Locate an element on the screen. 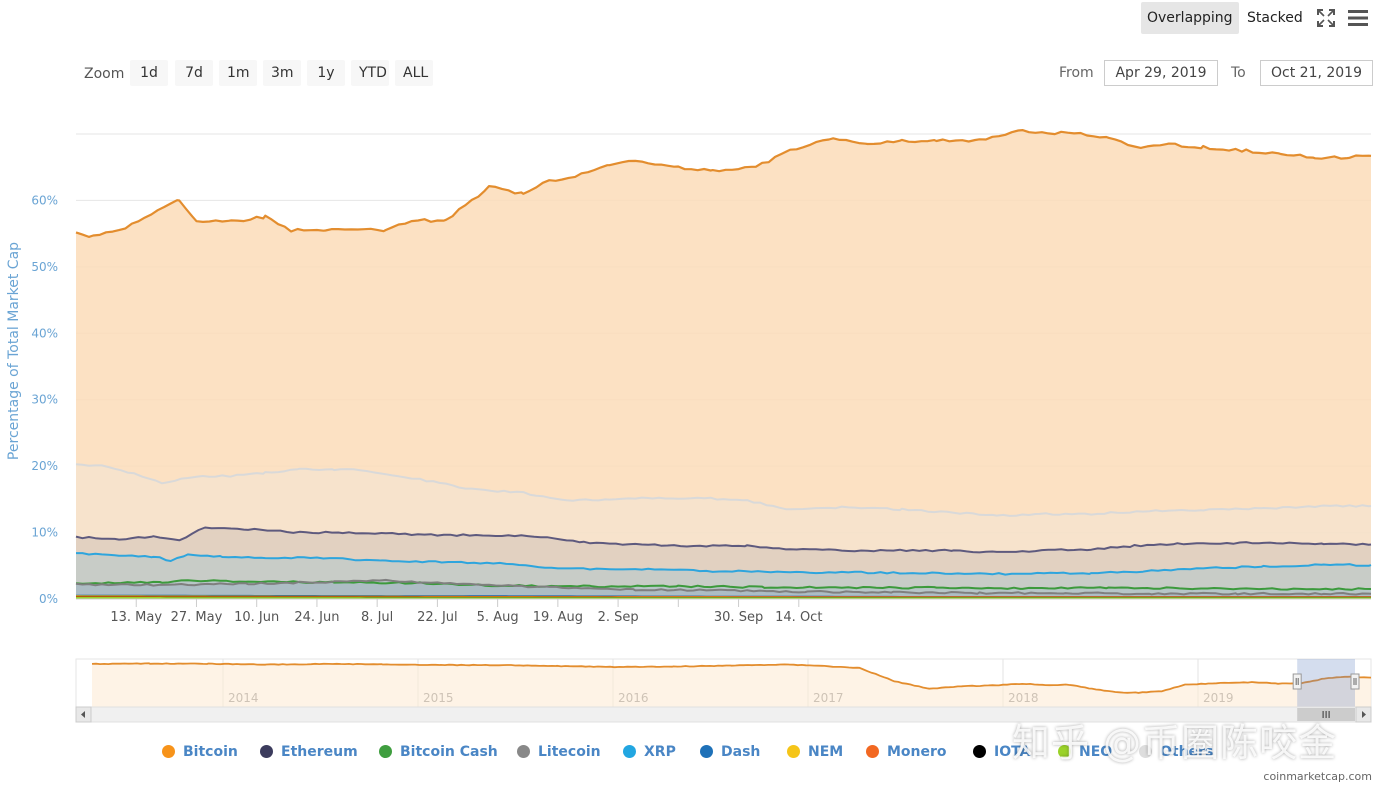  y-tick-label: 30% is located at coordinates (44, 400).